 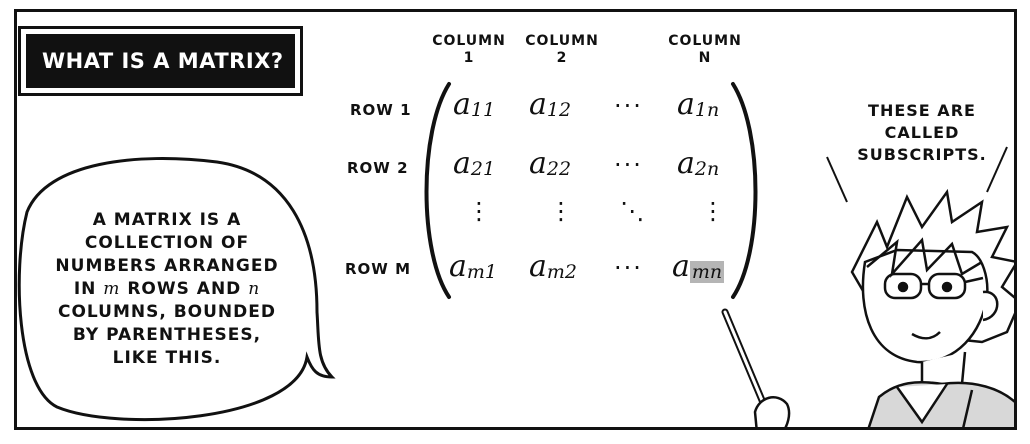 I want to click on title-box: WHAT IS A MATRIX?, so click(x=160, y=61).